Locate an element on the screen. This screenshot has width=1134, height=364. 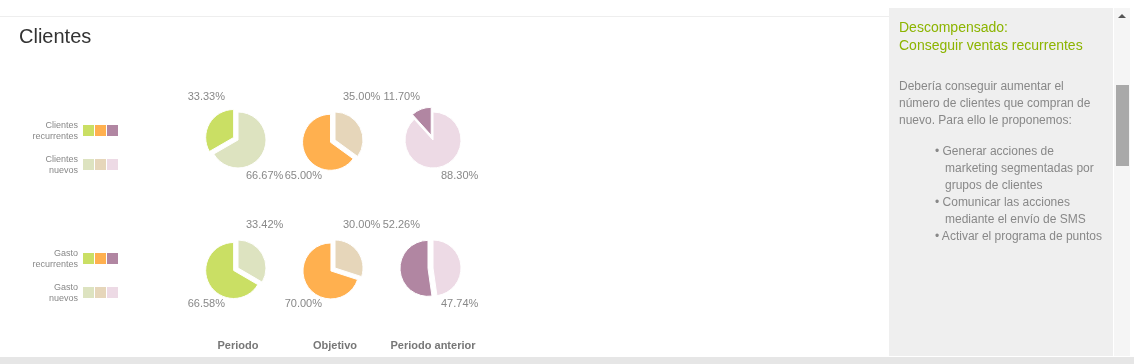
data-label: 70.00% is located at coordinates (303, 303).